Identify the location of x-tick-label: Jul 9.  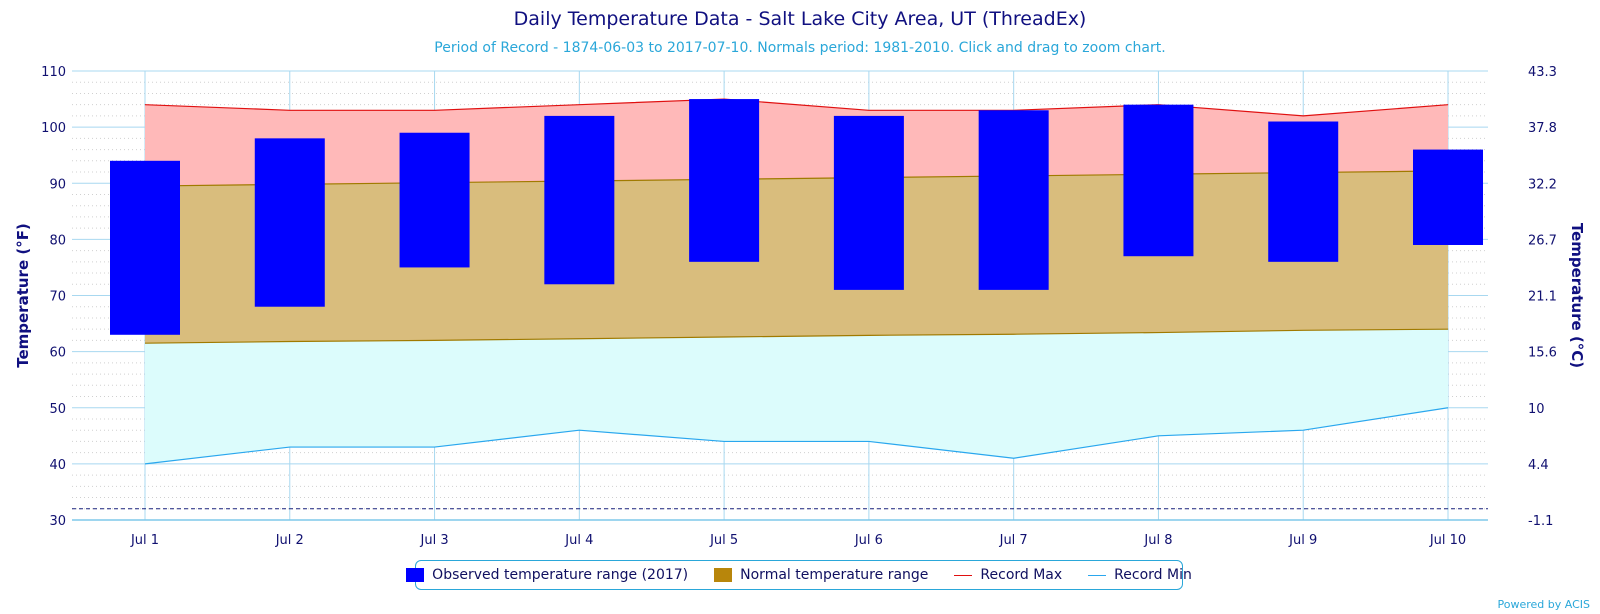
(1302, 540).